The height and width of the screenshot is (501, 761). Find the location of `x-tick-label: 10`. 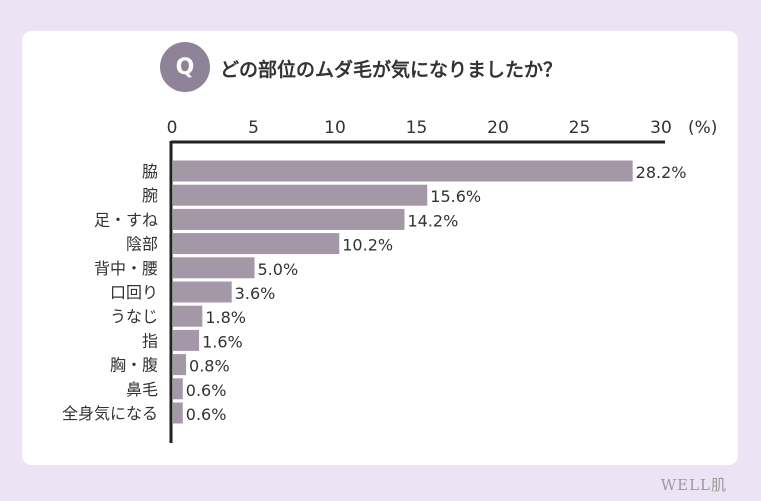

x-tick-label: 10 is located at coordinates (335, 128).